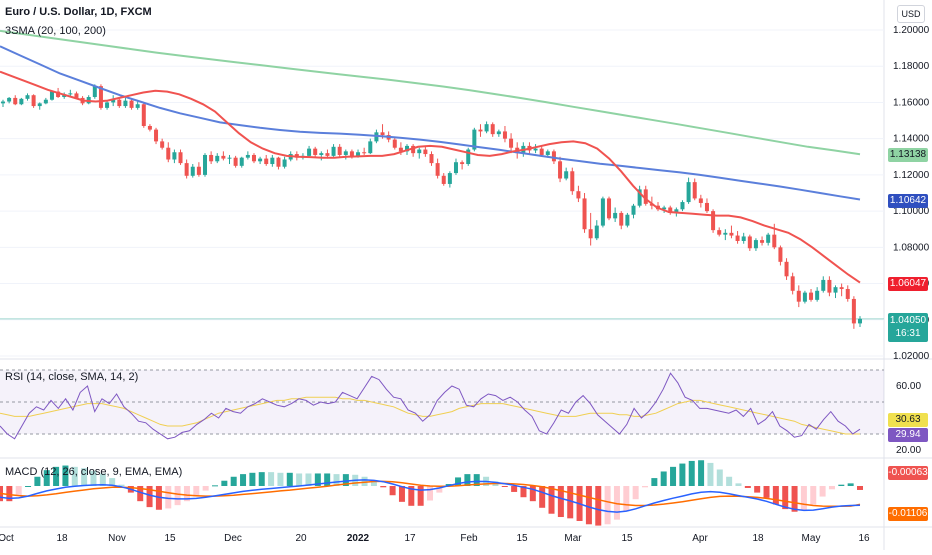 This screenshot has height=555, width=932. Describe the element at coordinates (911, 356) in the screenshot. I see `price-tick-label: 1.02000` at that location.